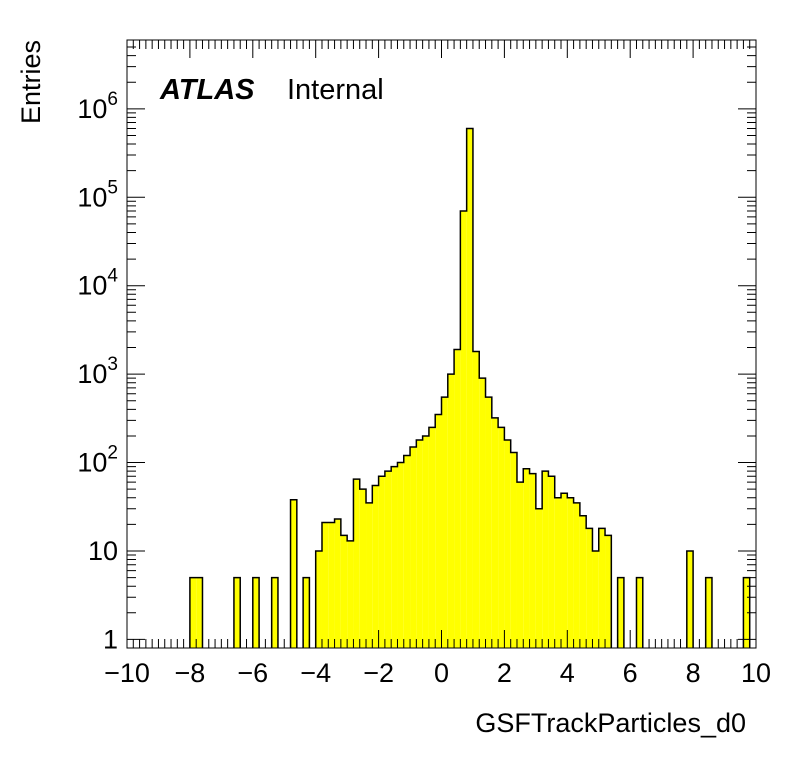 This screenshot has width=796, height=772. Describe the element at coordinates (97, 106) in the screenshot. I see `y-tick-label: 10⁶` at that location.